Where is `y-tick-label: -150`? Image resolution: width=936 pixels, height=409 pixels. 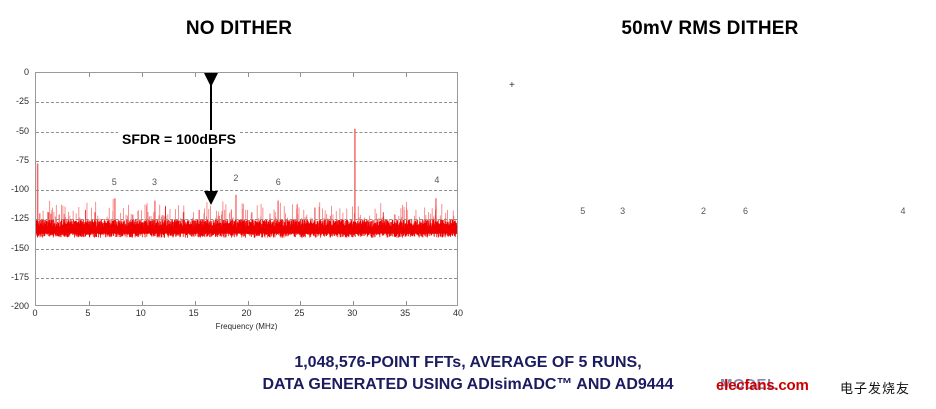 y-tick-label: -150 is located at coordinates (19, 247).